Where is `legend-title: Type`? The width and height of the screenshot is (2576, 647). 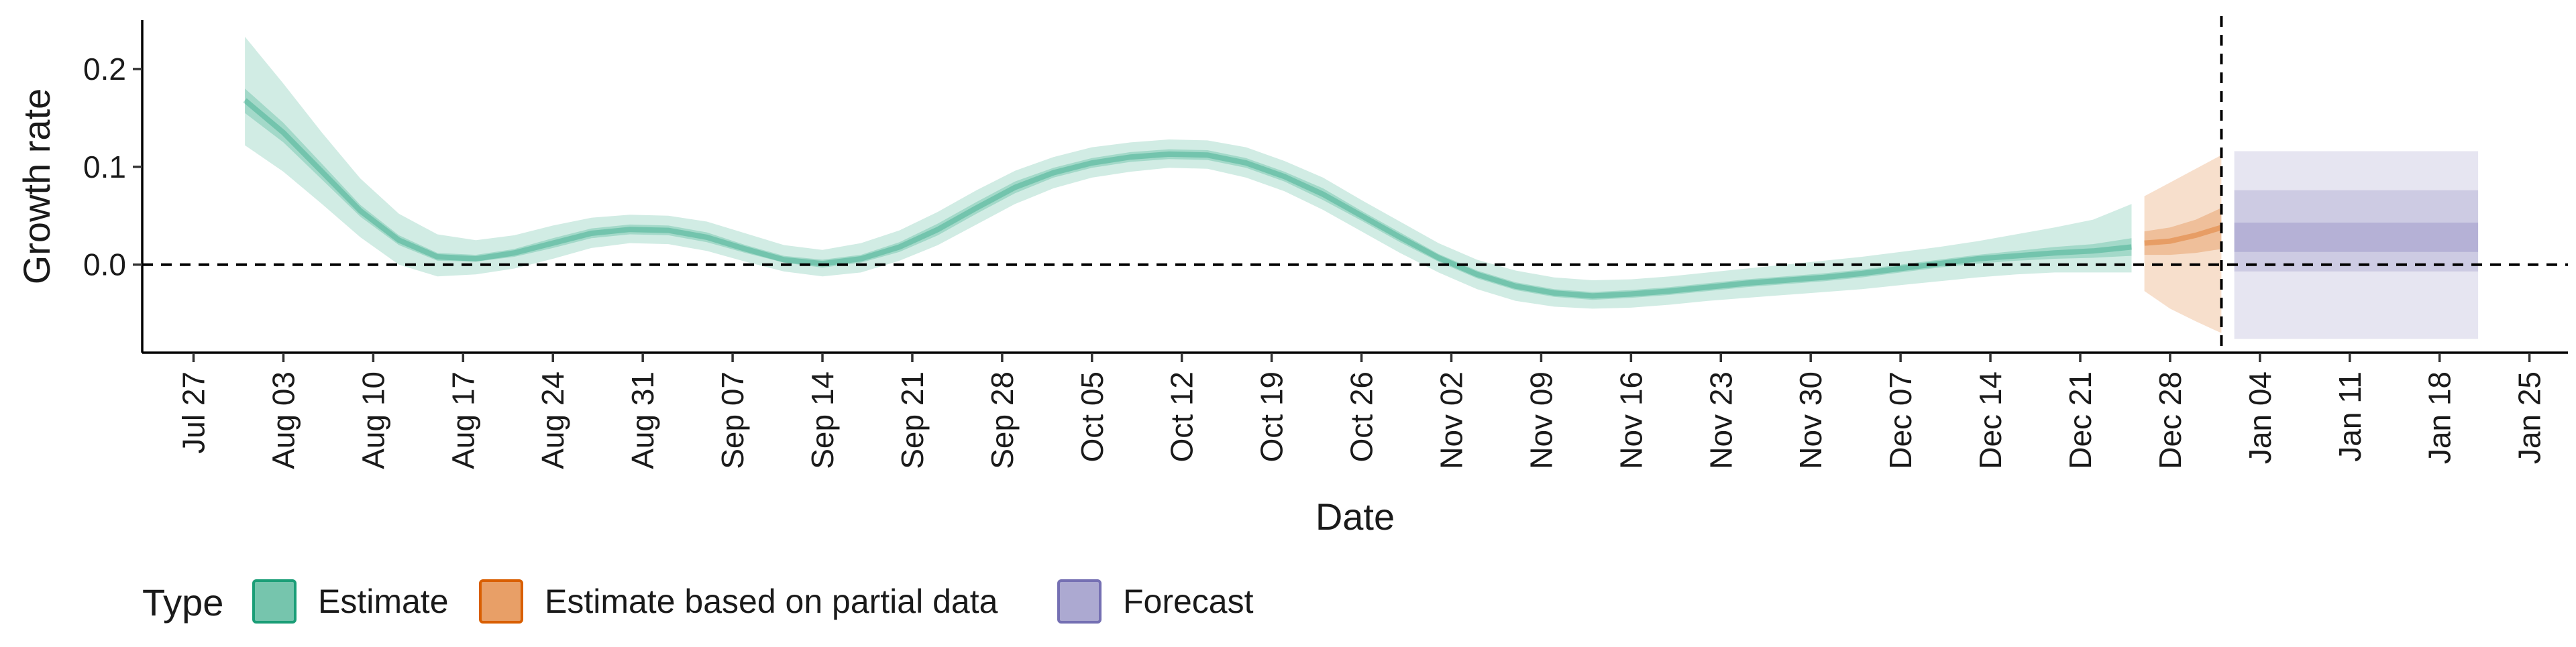 legend-title: Type is located at coordinates (182, 602).